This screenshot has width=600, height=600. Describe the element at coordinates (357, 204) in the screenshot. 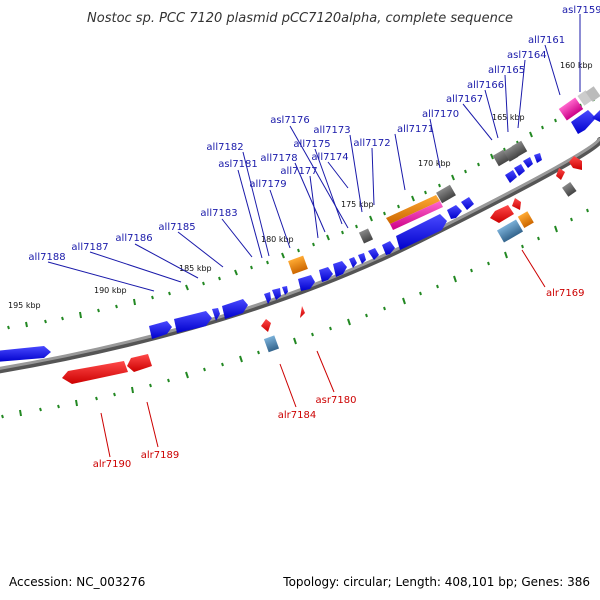

I see `kbp-label: 175 kbp` at that location.